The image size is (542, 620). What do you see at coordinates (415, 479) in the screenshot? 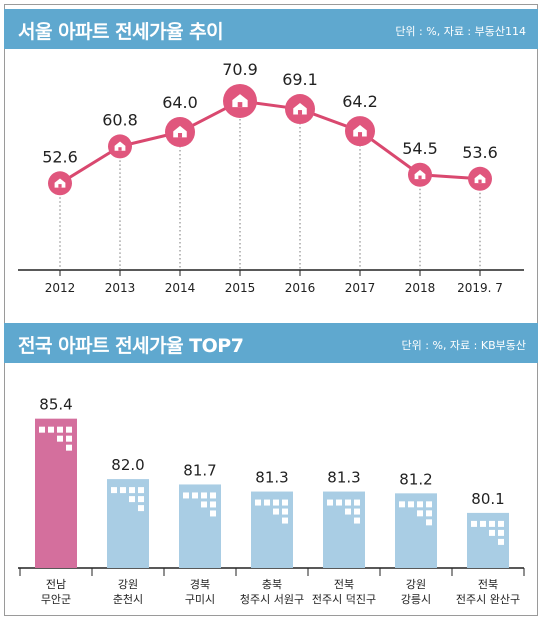
I see `bar-value-label: 81.2` at bounding box center [415, 479].